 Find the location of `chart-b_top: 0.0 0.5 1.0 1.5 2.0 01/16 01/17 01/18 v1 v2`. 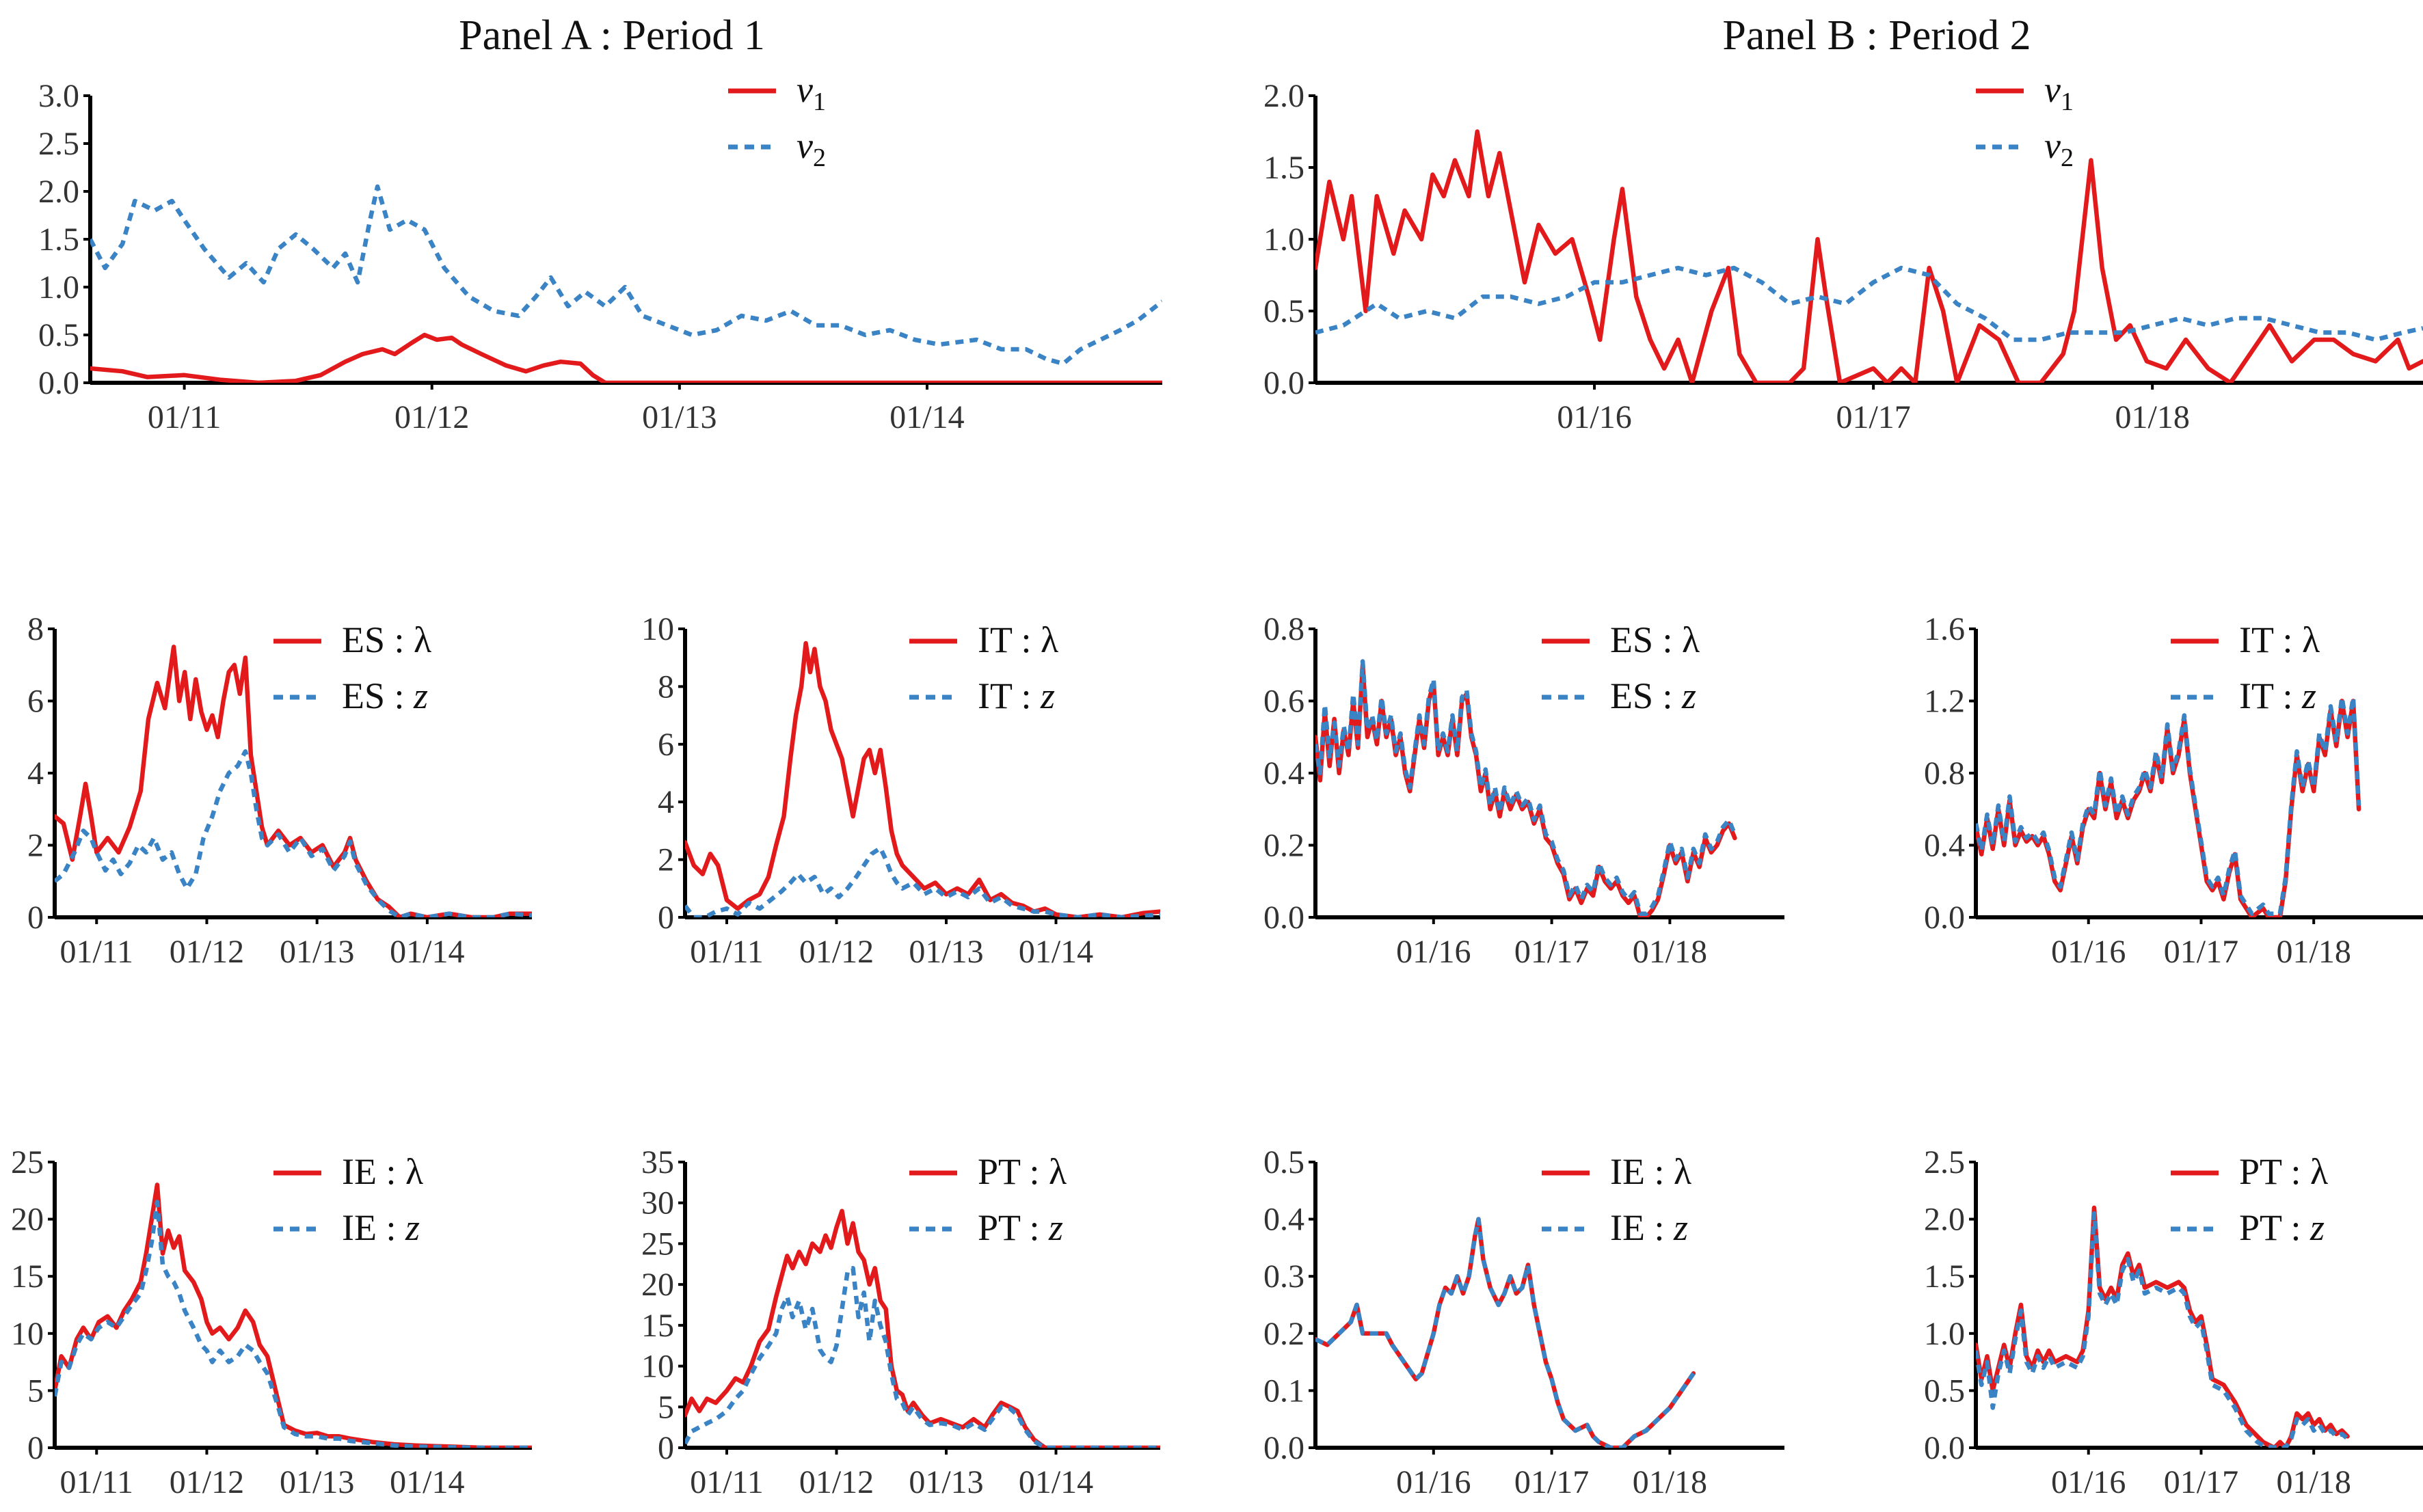

chart-b_top: 0.0 0.5 1.0 1.5 2.0 01/16 01/17 01/18 v1 v2 is located at coordinates (1843, 252).